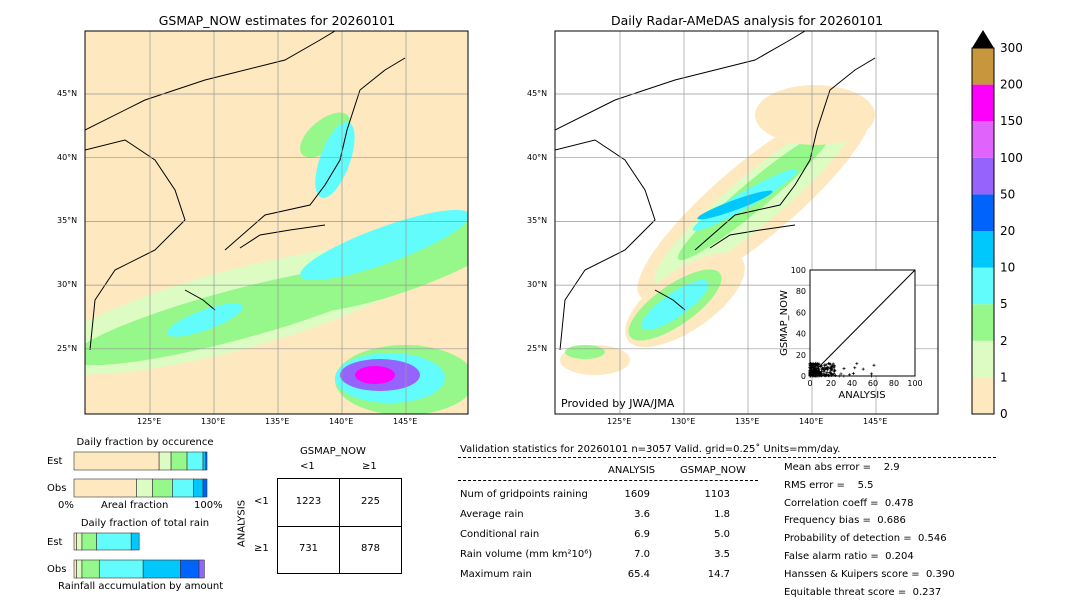  Describe the element at coordinates (145, 523) in the screenshot. I see `total-rain-title: Daily fraction of total rain` at that location.